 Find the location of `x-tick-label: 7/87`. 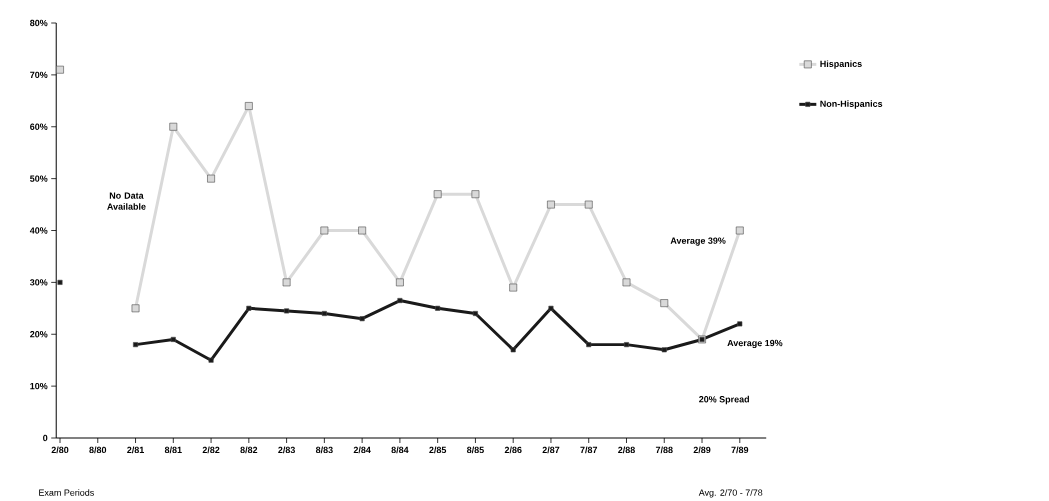

x-tick-label: 7/87 is located at coordinates (589, 450).